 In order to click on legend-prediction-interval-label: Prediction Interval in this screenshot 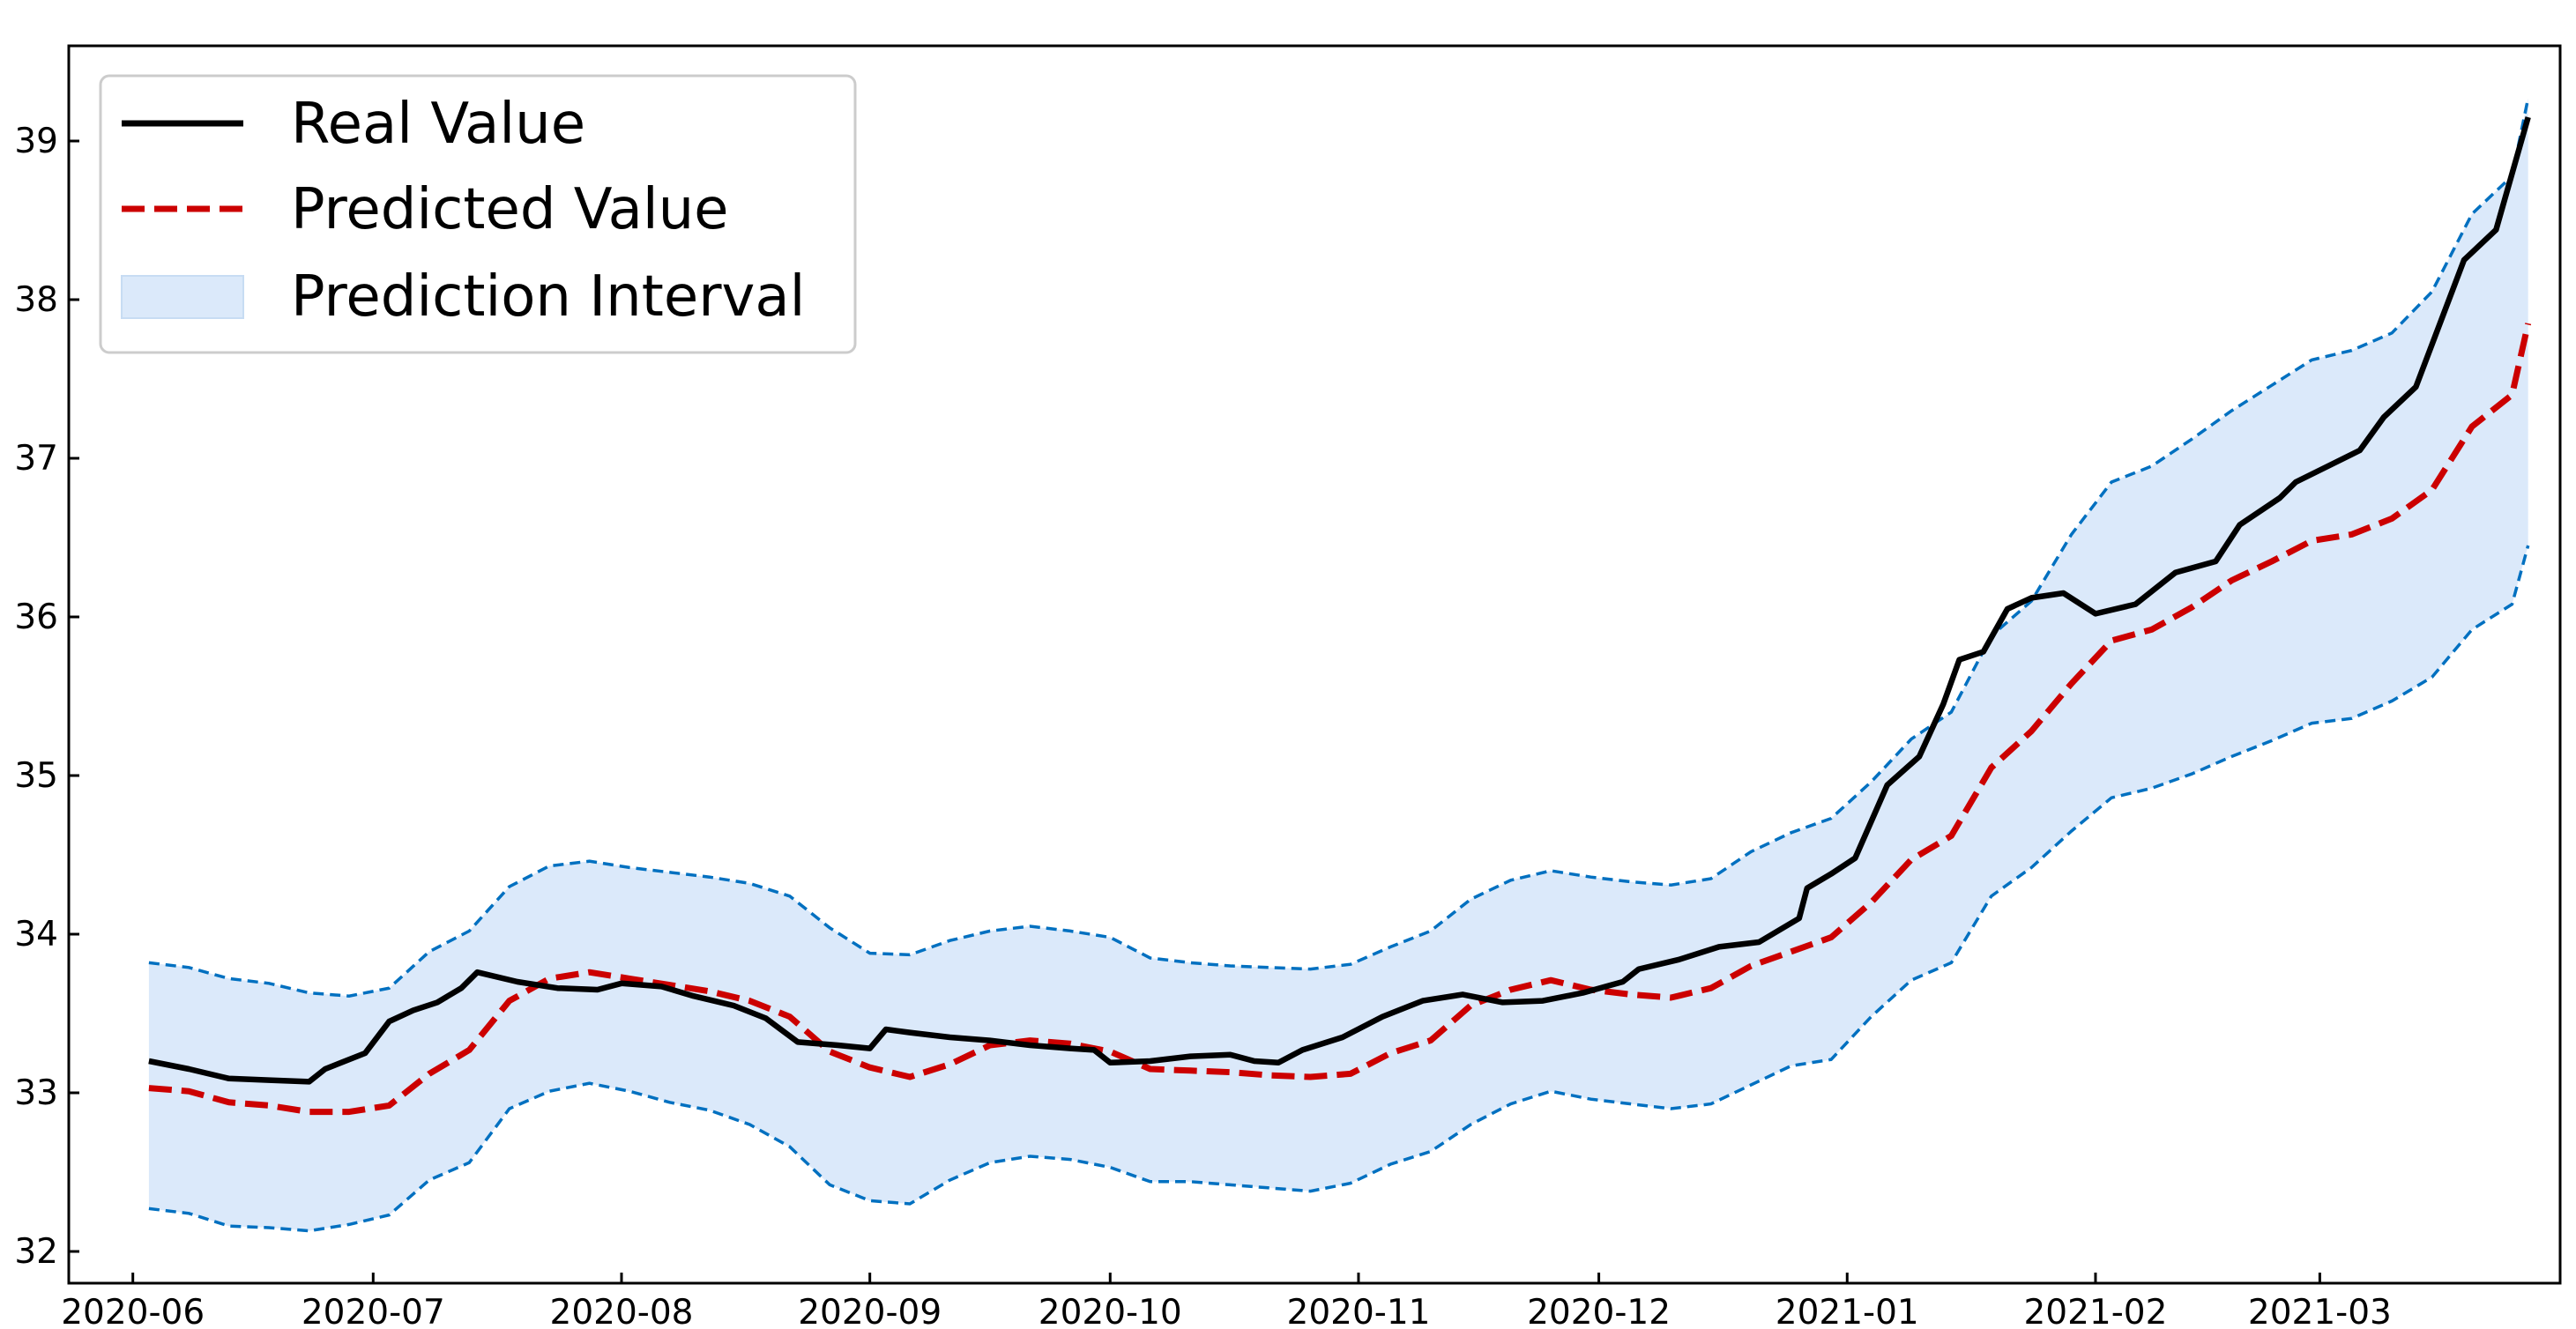, I will do `click(548, 297)`.